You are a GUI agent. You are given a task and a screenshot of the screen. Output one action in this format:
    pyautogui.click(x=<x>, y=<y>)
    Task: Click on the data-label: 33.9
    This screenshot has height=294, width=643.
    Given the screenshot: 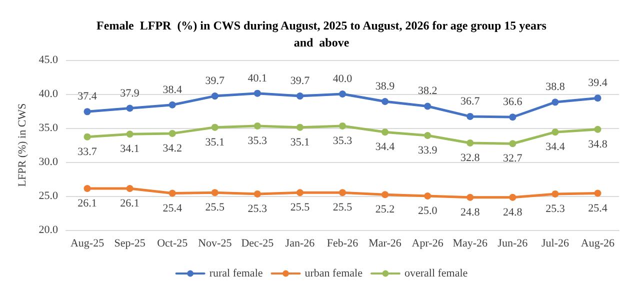 What is the action you would take?
    pyautogui.click(x=428, y=150)
    